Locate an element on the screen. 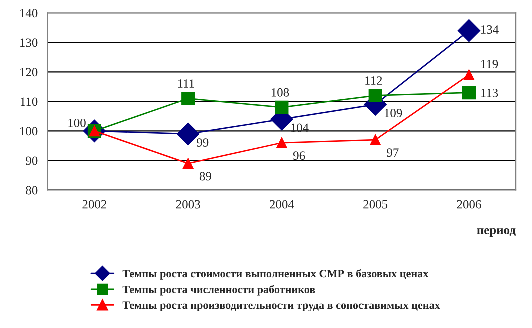 This screenshot has height=328, width=532. legend-label: Темпы роста производительности труда в сопоставимых ценах is located at coordinates (281, 307).